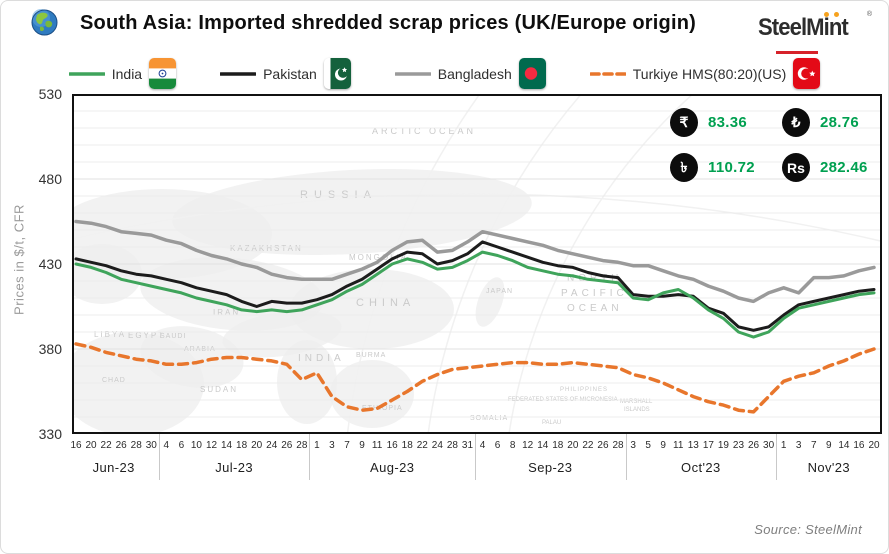  I want to click on x-tick-label: 4, so click(482, 445).